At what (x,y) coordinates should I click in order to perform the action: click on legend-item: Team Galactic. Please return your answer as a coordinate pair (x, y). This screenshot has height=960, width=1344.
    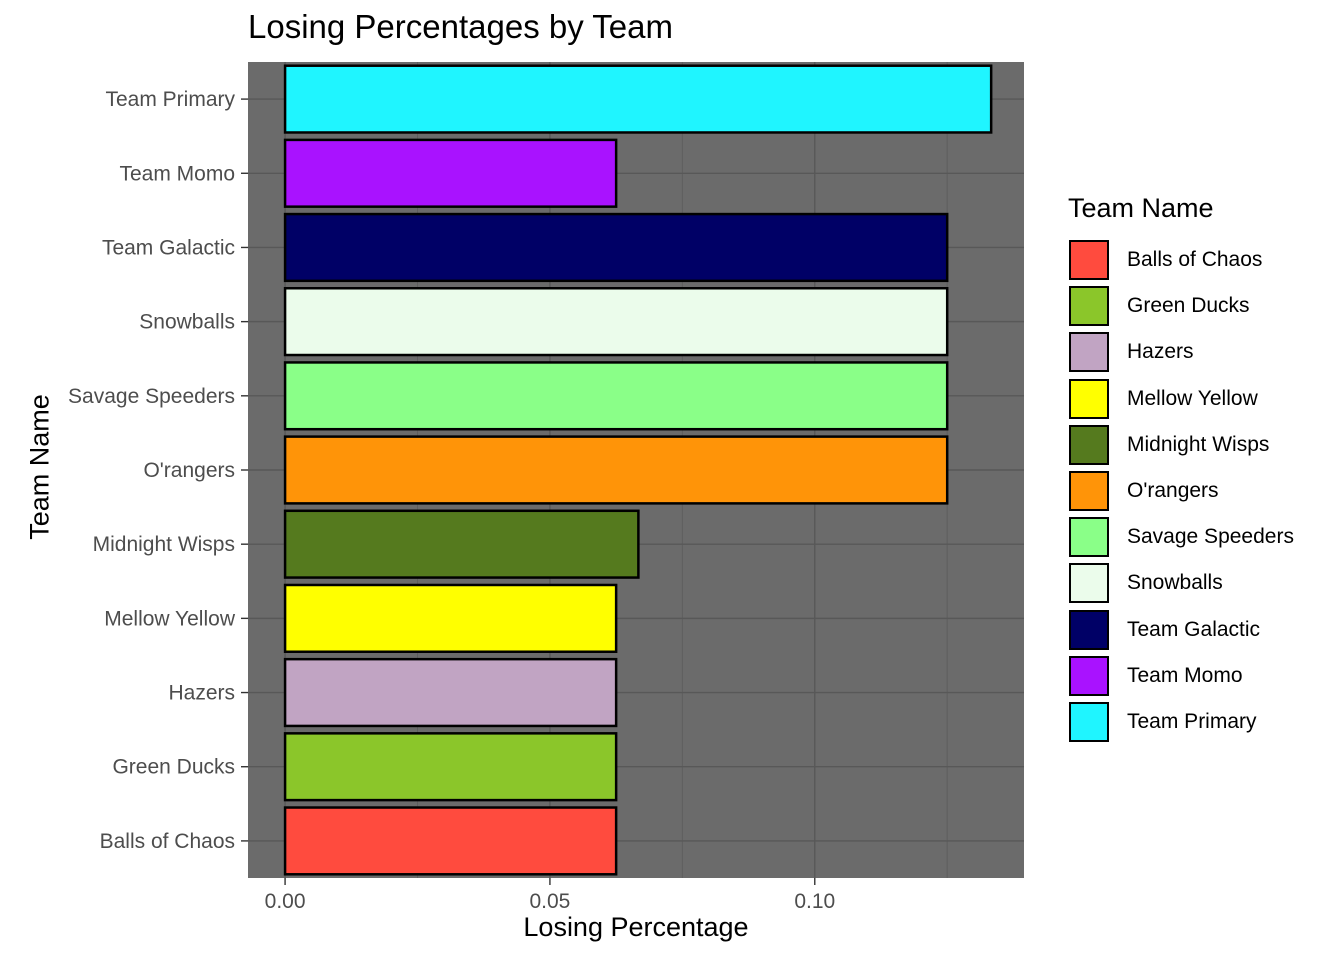
    Looking at the image, I should click on (1181, 630).